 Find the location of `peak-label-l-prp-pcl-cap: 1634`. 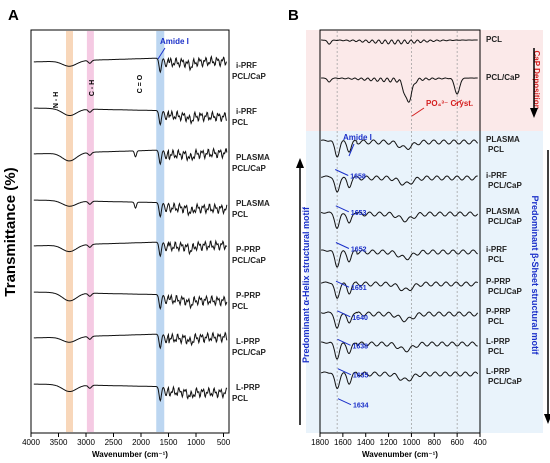

peak-label-l-prp-pcl-cap: 1634 is located at coordinates (361, 406).